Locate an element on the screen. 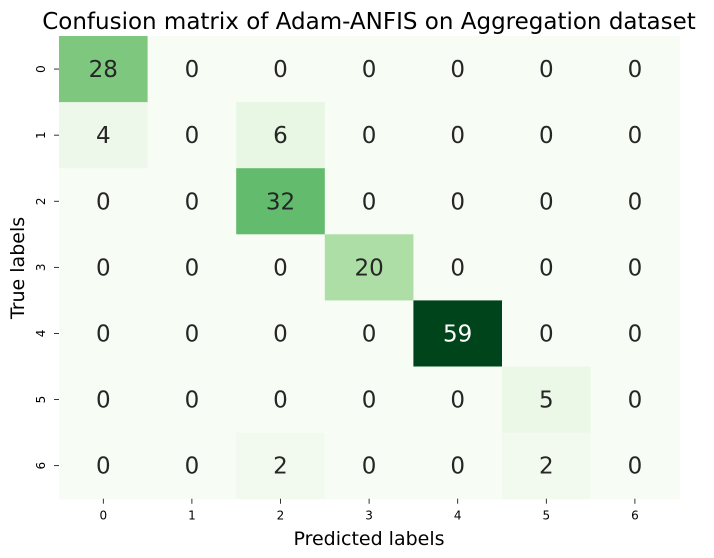 The image size is (714, 558). cell-value-r1-c2: 6 is located at coordinates (280, 136).